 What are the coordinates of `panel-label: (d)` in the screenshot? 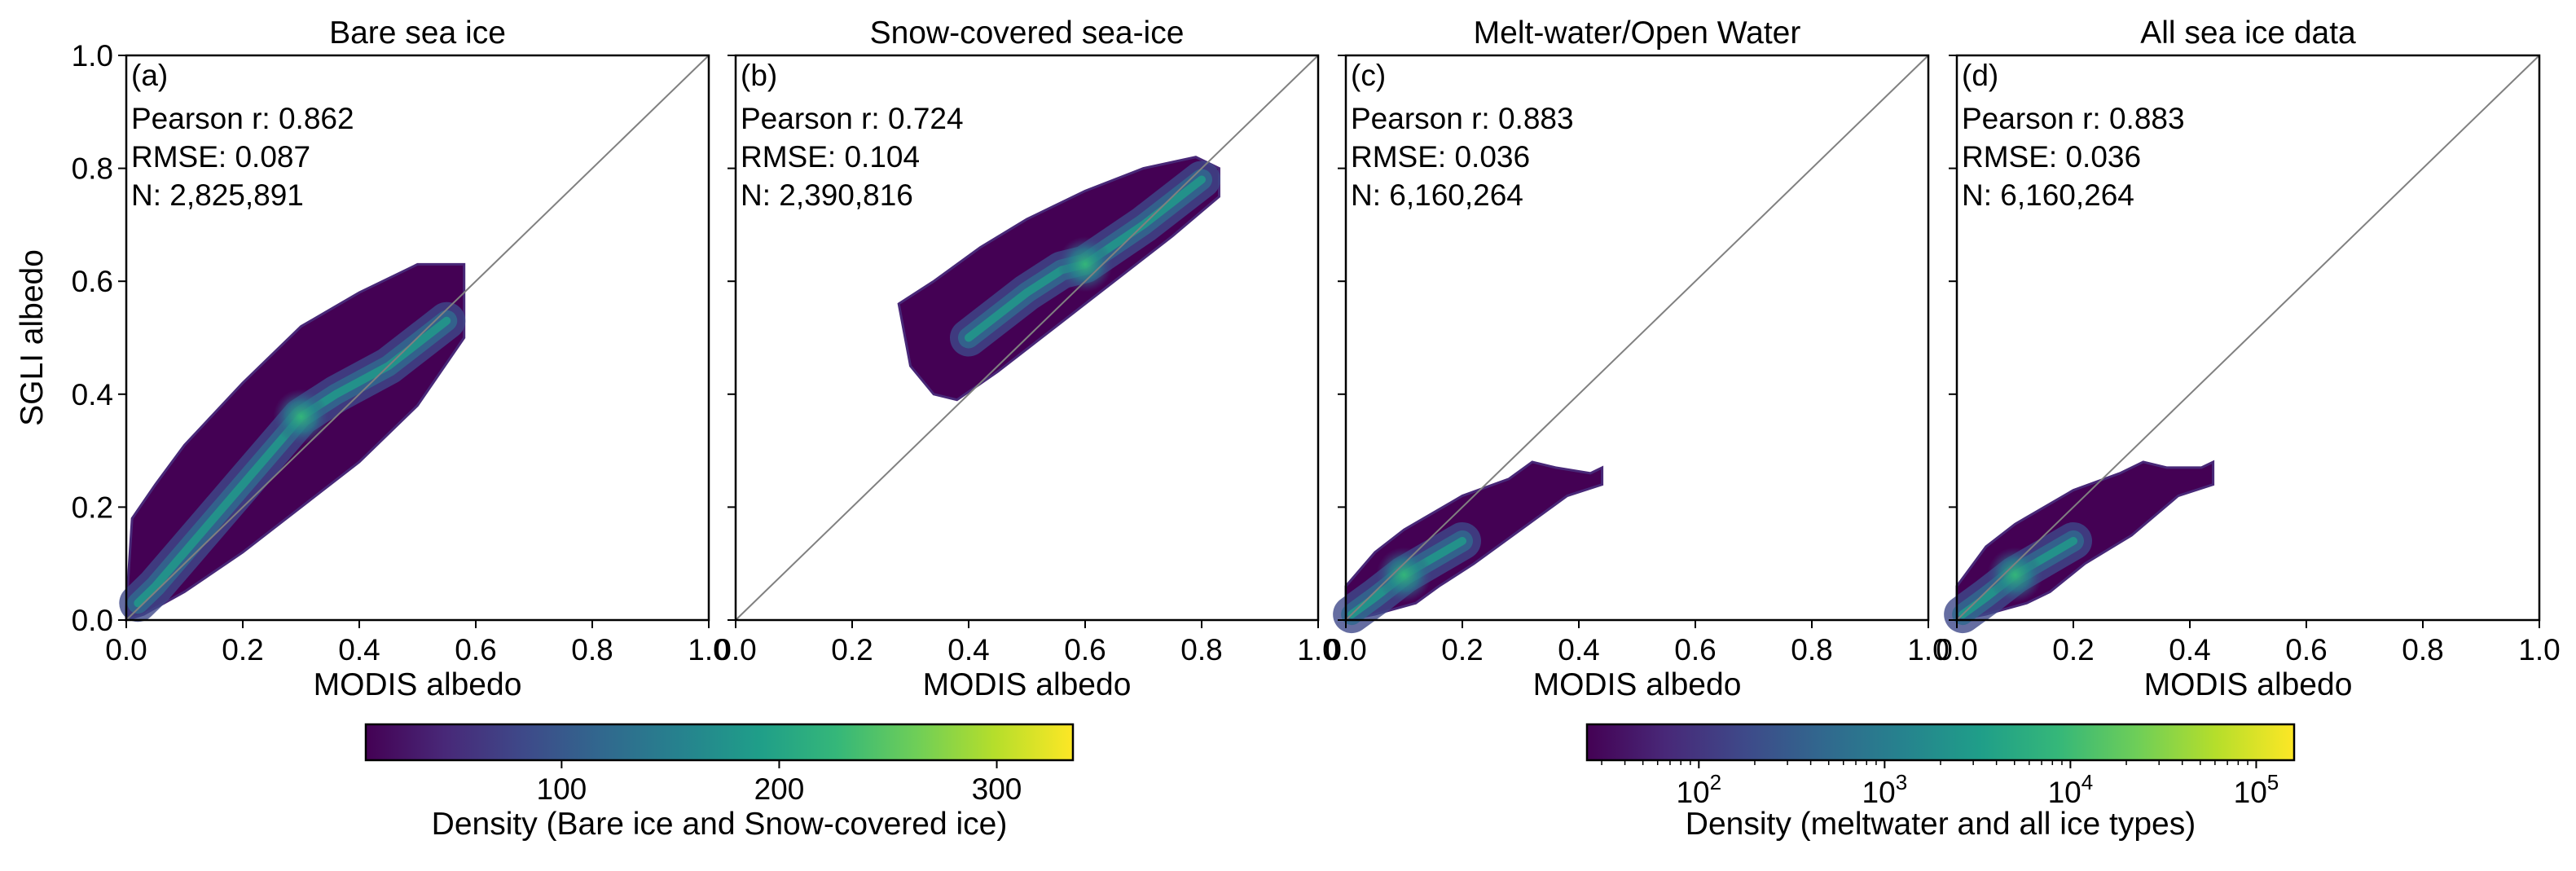 It's located at (1980, 75).